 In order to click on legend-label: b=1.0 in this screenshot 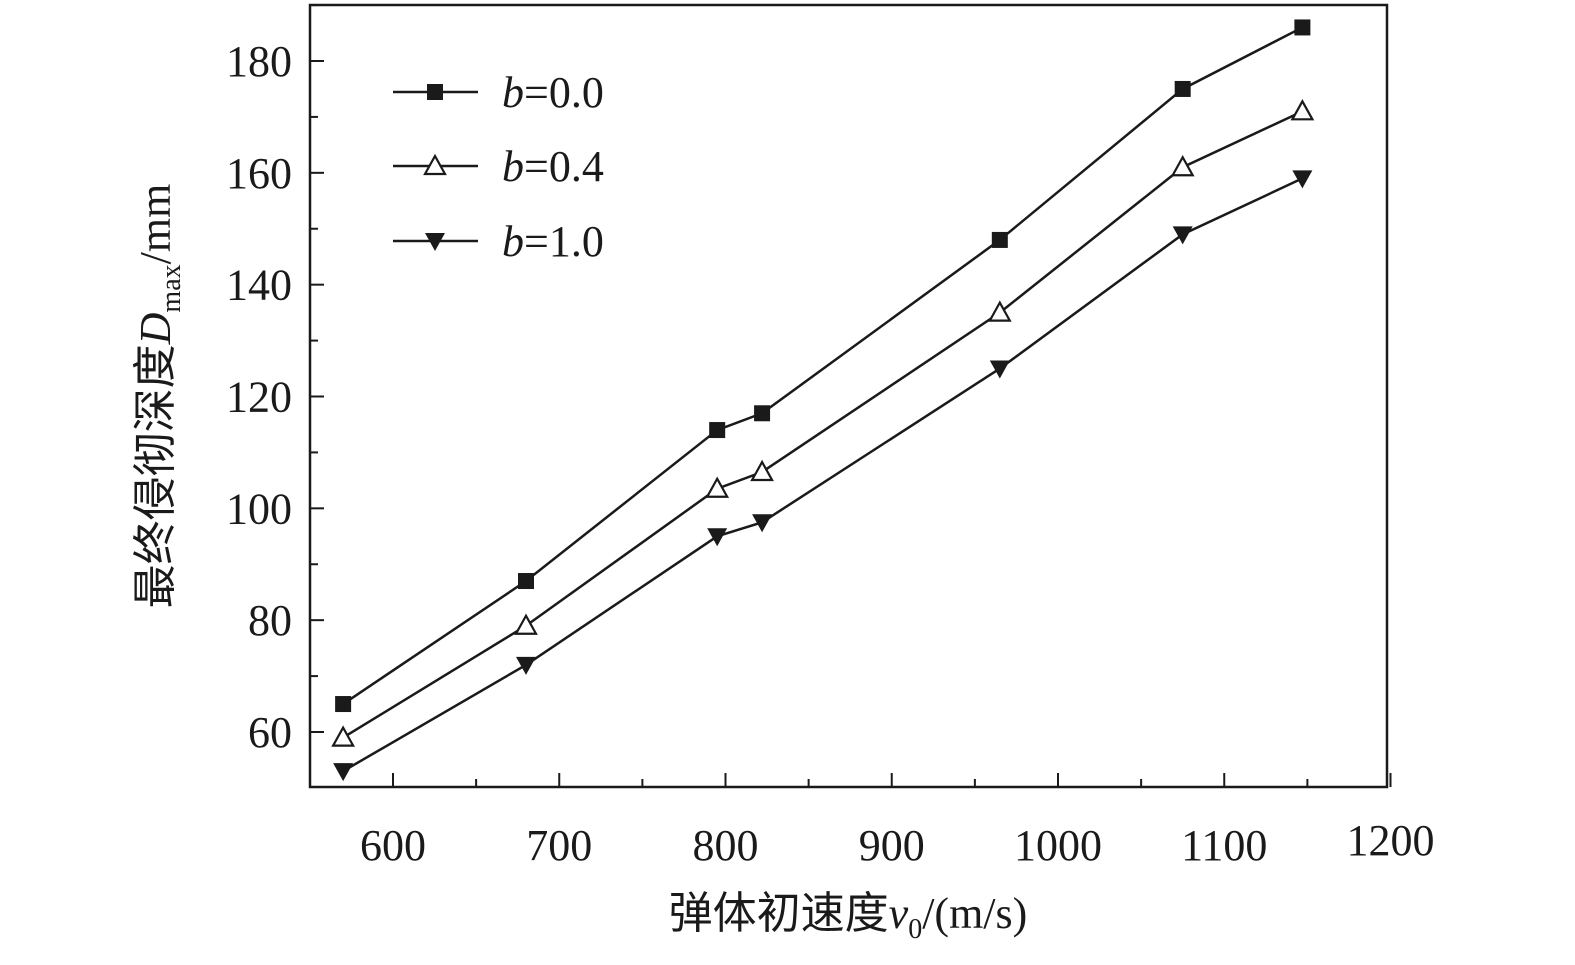, I will do `click(553, 241)`.